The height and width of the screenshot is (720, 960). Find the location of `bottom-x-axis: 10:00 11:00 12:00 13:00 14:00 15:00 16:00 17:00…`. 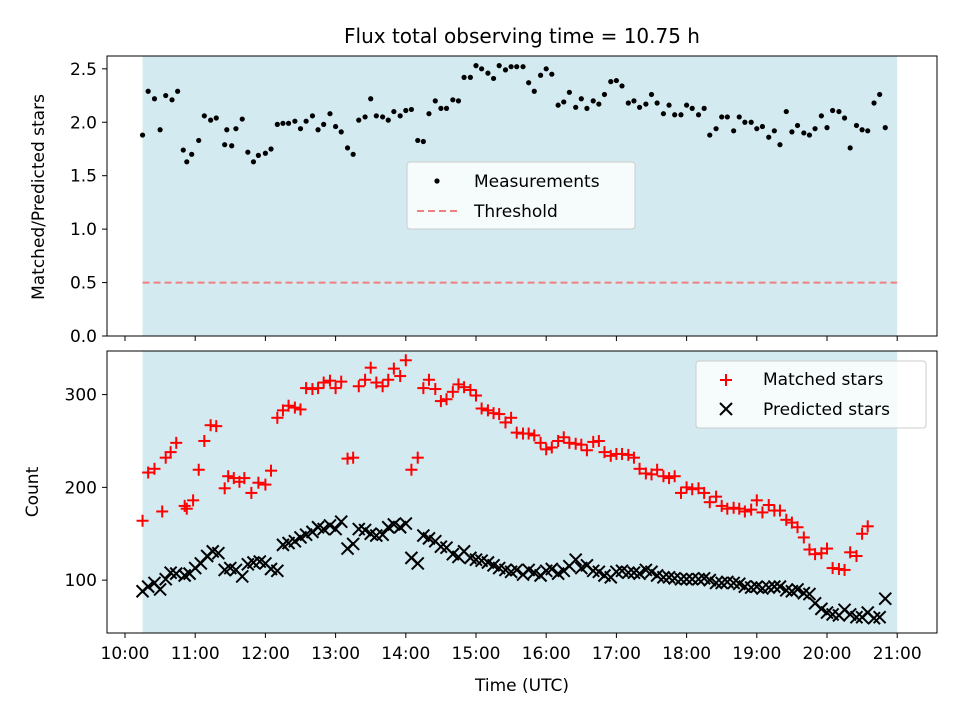

bottom-x-axis: 10:00 11:00 12:00 13:00 14:00 15:00 16:00 17:00… is located at coordinates (511, 648).